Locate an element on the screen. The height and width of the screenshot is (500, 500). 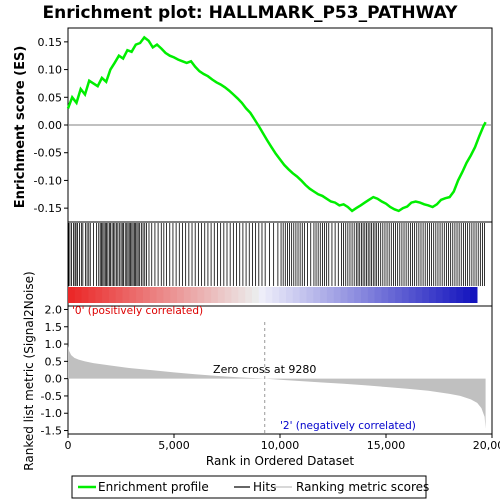
positive-correlation-label: '0' (positively correlated) is located at coordinates (137, 311).